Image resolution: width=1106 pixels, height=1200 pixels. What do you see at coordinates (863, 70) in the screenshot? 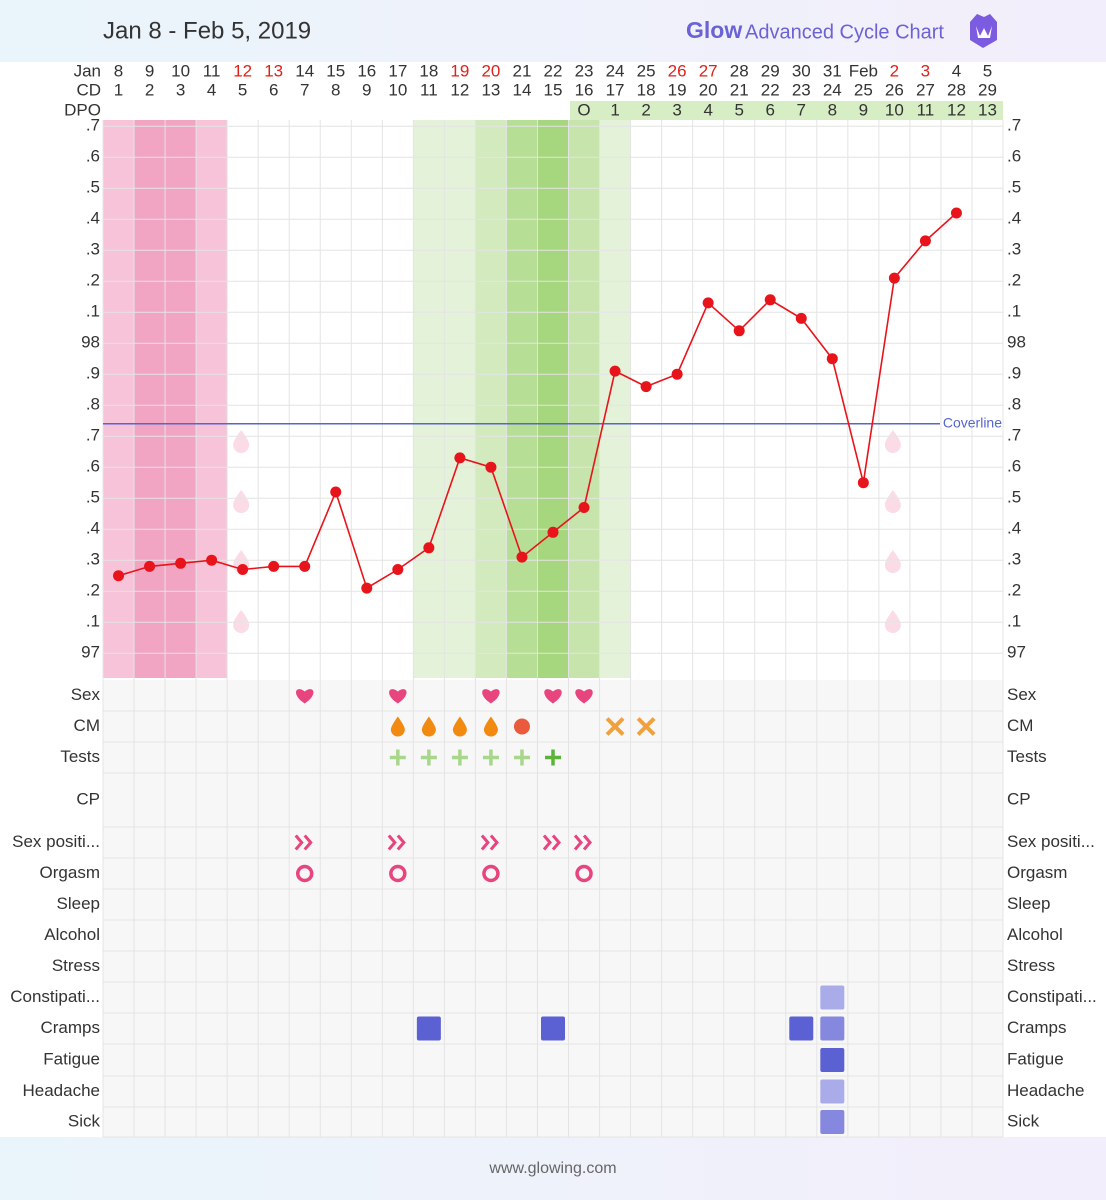
I see `x-tick-label: Feb` at bounding box center [863, 70].